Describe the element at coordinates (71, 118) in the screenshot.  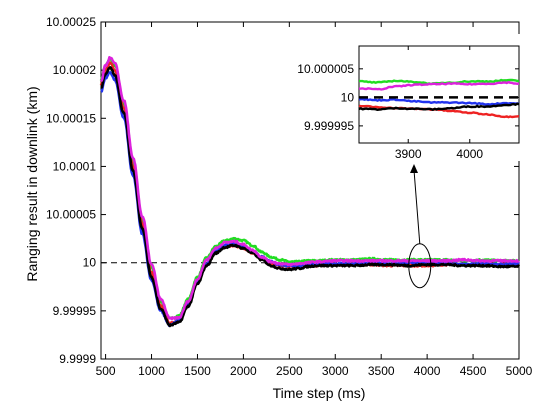
I see `y-tick-label: 10.00015` at that location.